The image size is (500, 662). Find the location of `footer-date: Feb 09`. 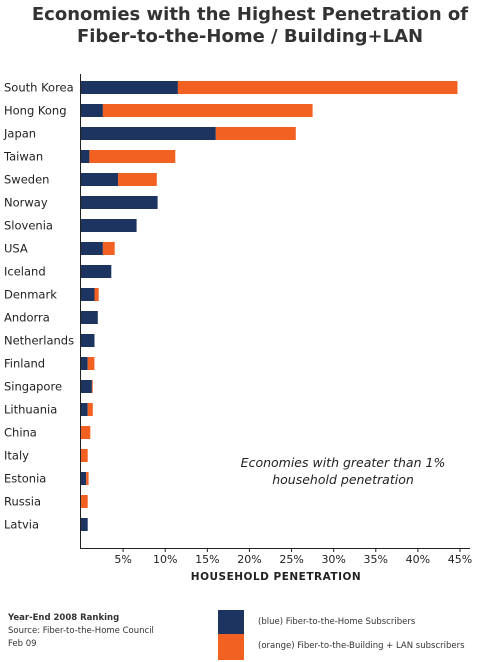

footer-date: Feb 09 is located at coordinates (22, 644).